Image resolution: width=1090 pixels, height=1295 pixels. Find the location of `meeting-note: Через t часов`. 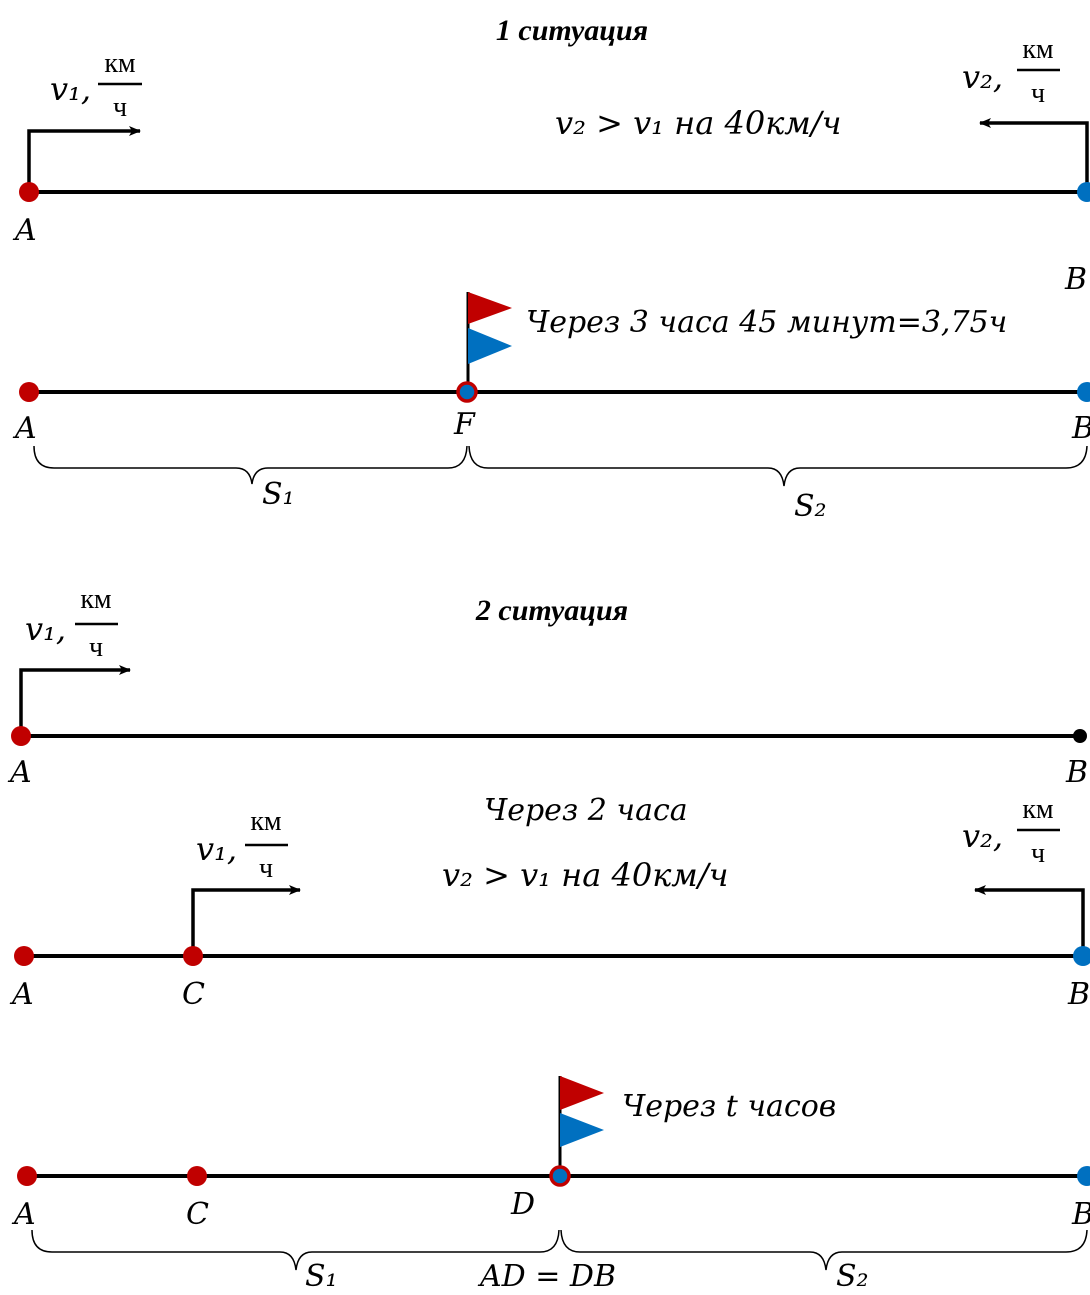

meeting-note: Через t часов is located at coordinates (729, 1106).